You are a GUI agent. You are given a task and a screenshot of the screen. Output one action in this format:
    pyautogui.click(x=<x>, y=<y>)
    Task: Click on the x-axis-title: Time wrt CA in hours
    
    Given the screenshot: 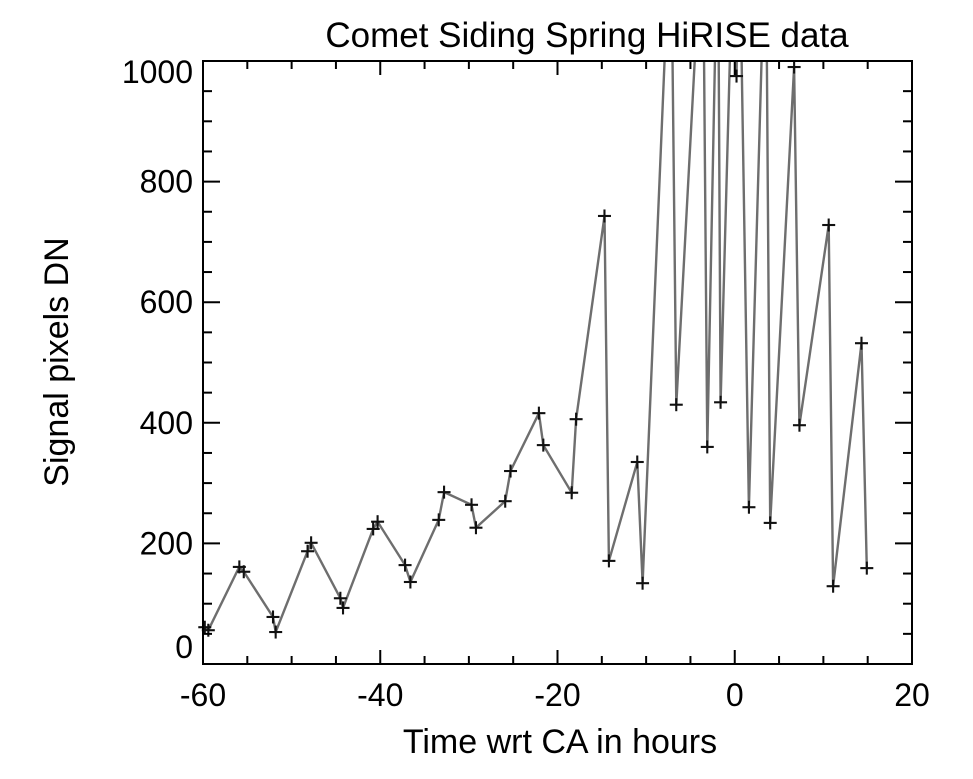 What is the action you would take?
    pyautogui.click(x=560, y=742)
    